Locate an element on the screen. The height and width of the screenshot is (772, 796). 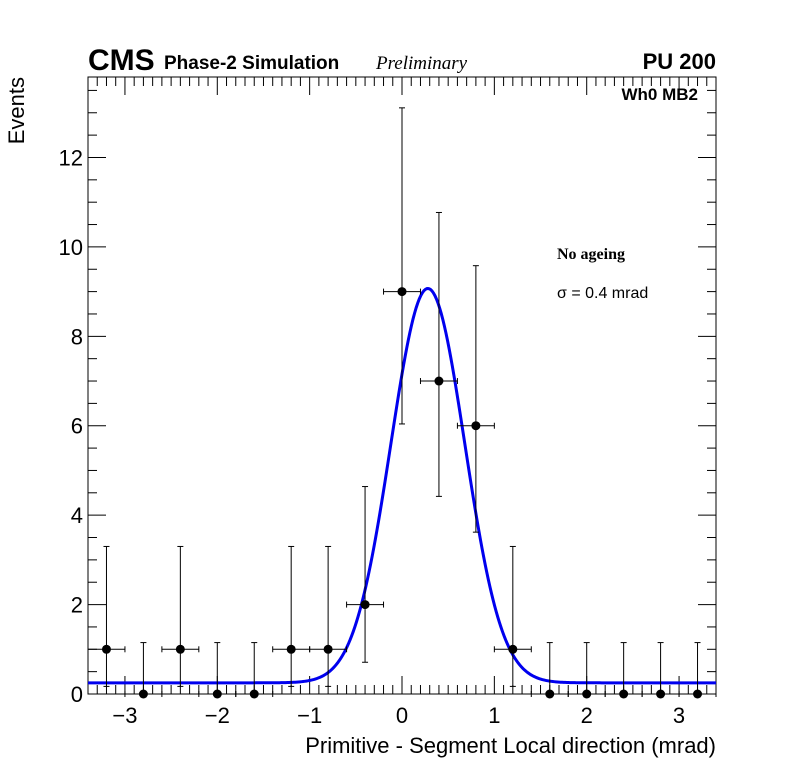
x-tick-label: −2 is located at coordinates (217, 715).